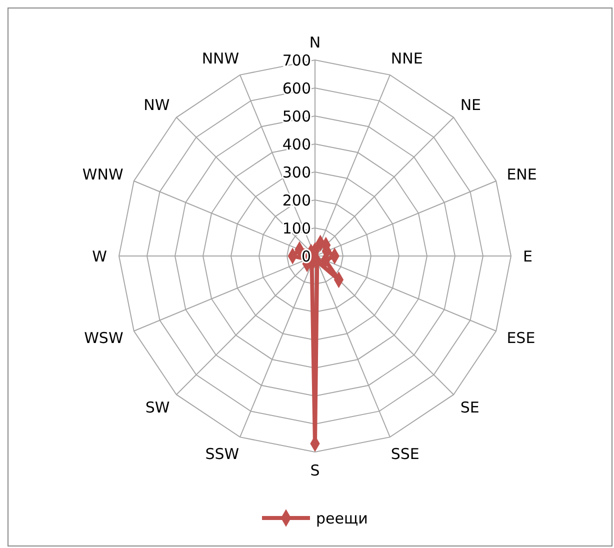 This screenshot has width=614, height=548. Describe the element at coordinates (471, 105) in the screenshot. I see `spoke-label: NE` at that location.